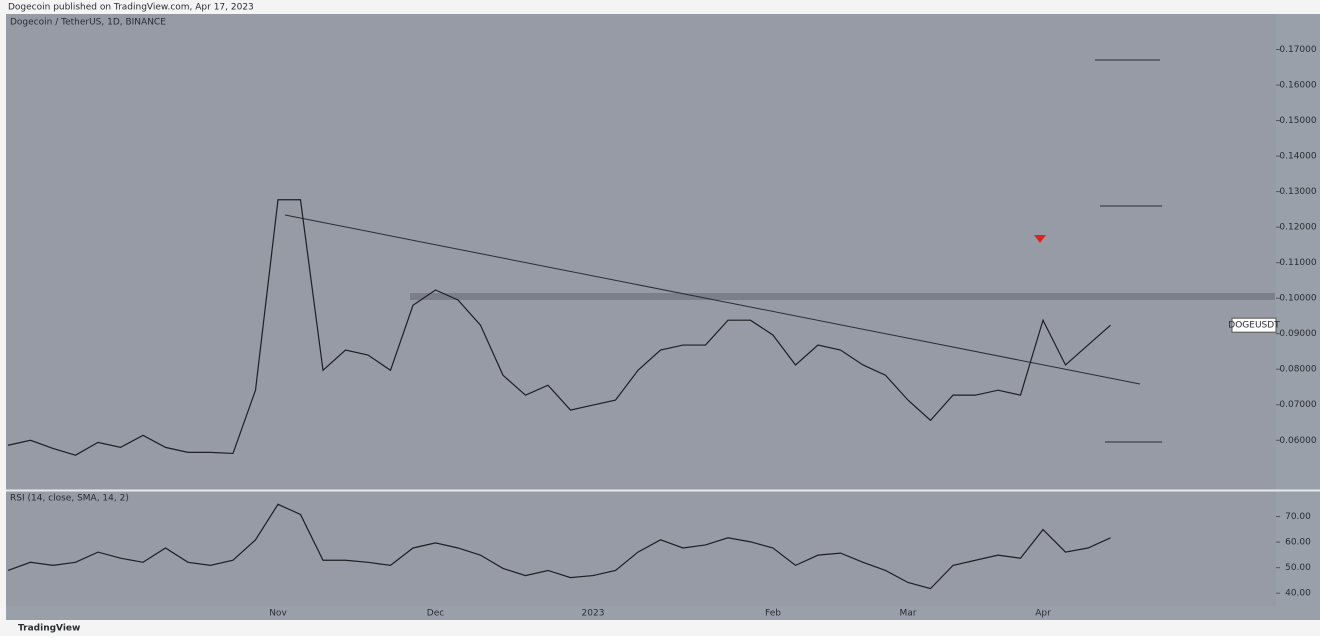 The image size is (1320, 640). What do you see at coordinates (1297, 299) in the screenshot?
I see `y-tick-label: 0.10000` at bounding box center [1297, 299].